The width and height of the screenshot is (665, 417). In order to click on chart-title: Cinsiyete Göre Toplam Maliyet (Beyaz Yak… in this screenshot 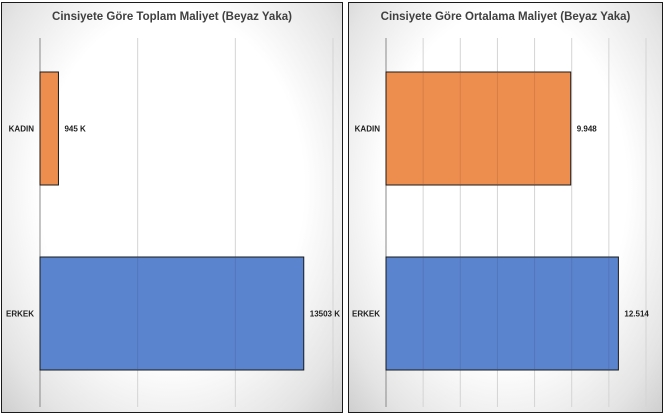, I will do `click(172, 17)`.